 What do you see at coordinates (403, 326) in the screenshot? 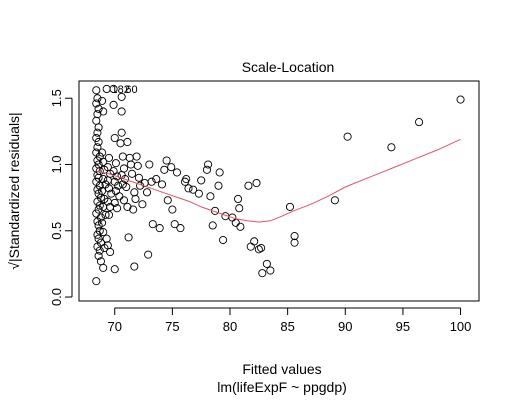
I see `x-tick-label: 95` at bounding box center [403, 326].